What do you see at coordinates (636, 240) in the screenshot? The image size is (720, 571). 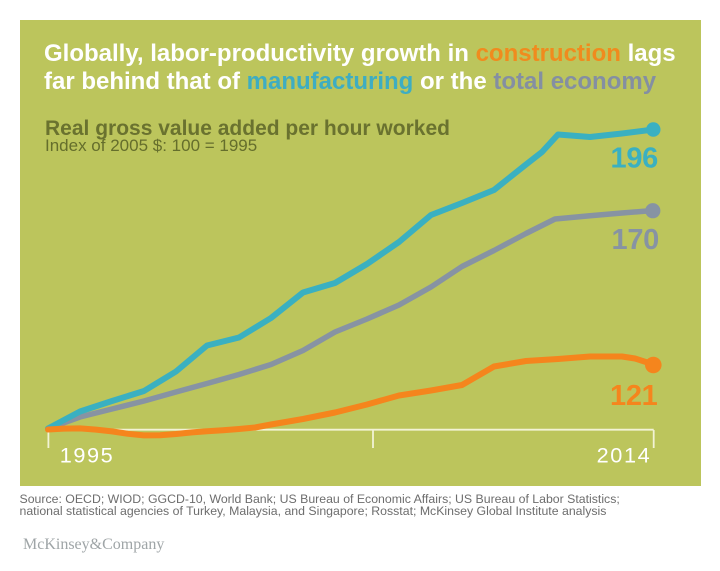 I see `svg-text: 170` at bounding box center [636, 240].